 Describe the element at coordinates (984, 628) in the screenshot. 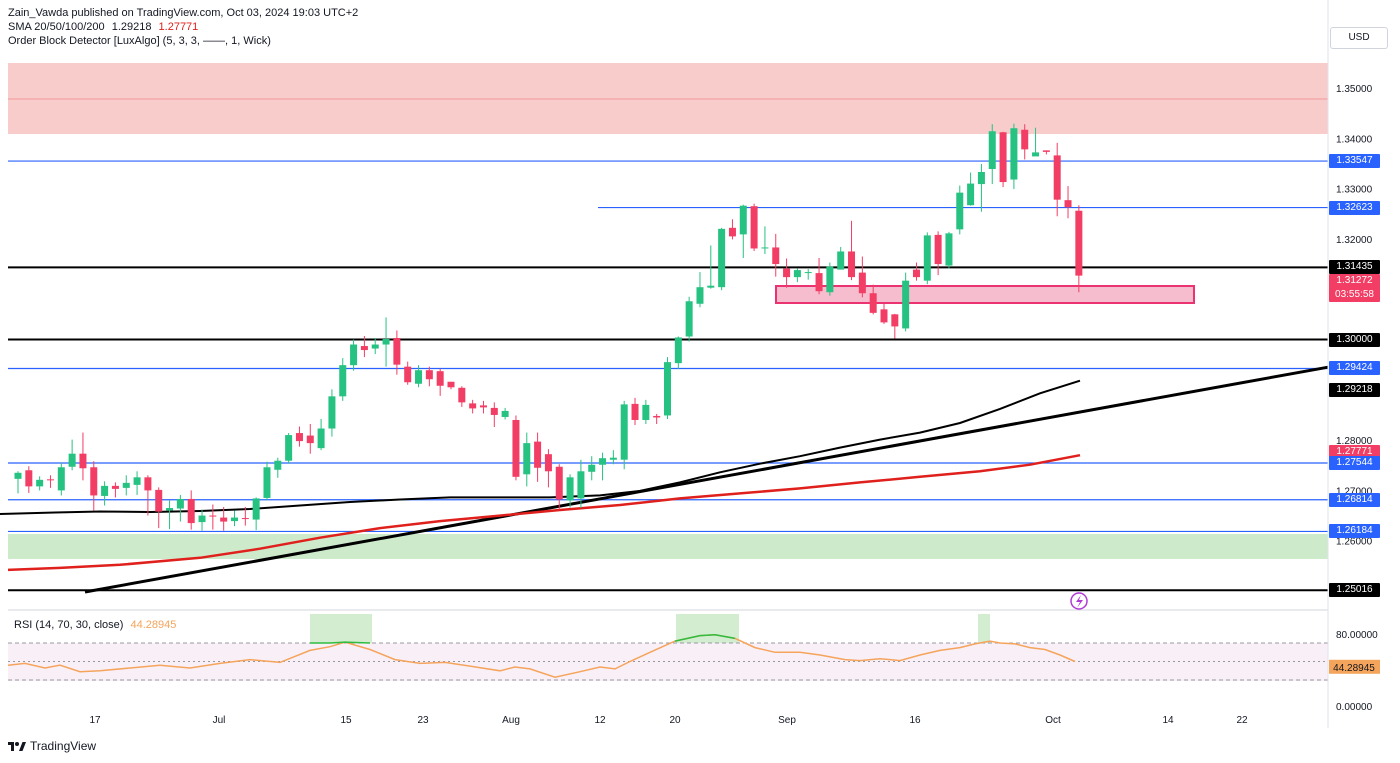

I see `rsi-overbought-zone` at that location.